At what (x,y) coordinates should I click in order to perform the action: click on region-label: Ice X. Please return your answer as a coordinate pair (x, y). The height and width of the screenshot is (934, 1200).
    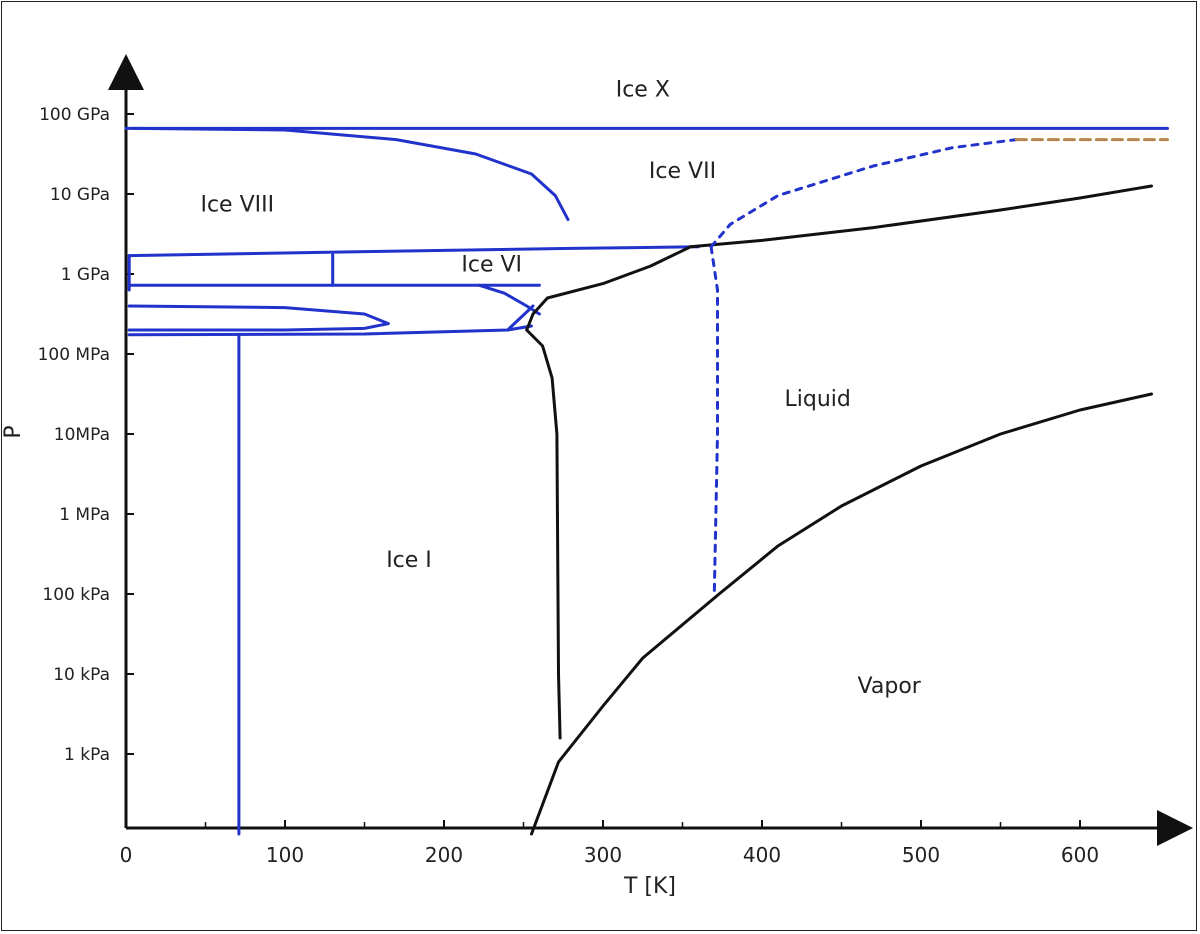
    Looking at the image, I should click on (643, 89).